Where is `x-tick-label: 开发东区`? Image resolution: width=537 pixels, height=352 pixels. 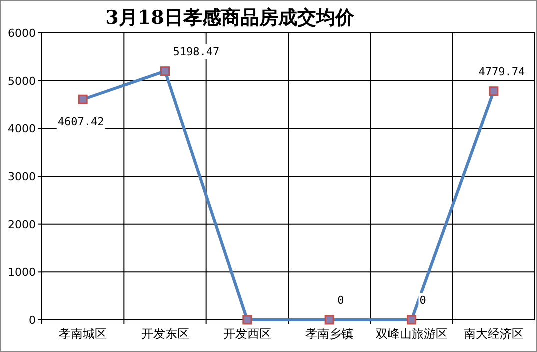 x-tick-label: 开发东区 is located at coordinates (165, 334).